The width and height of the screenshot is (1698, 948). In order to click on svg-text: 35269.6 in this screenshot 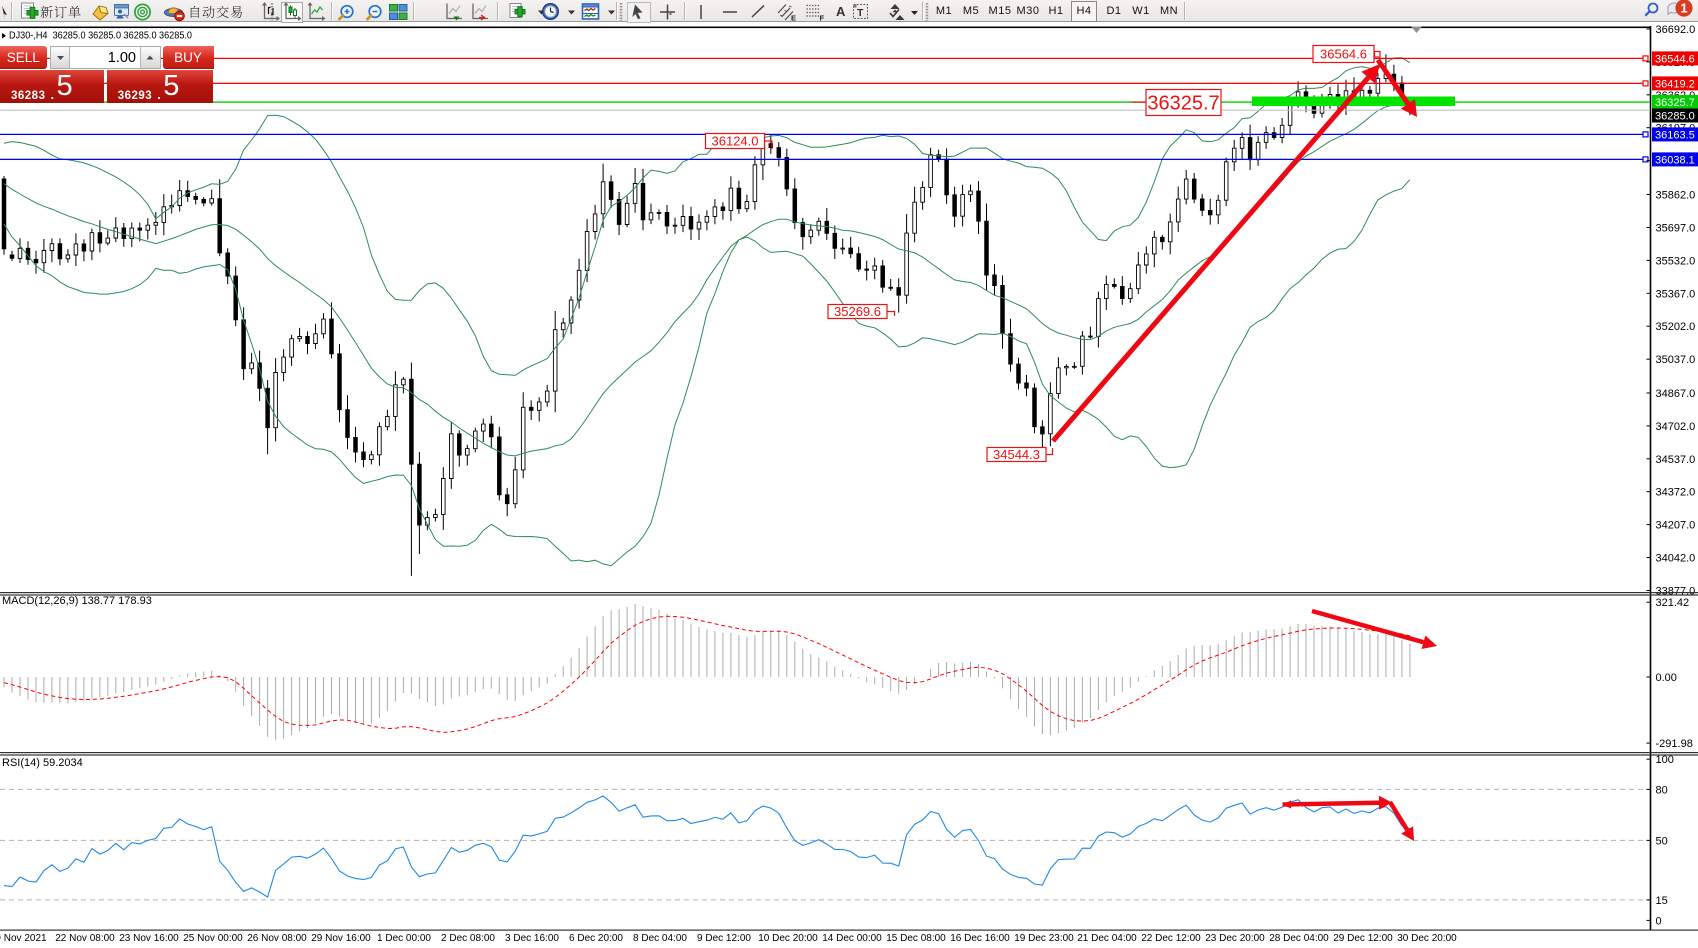, I will do `click(857, 311)`.